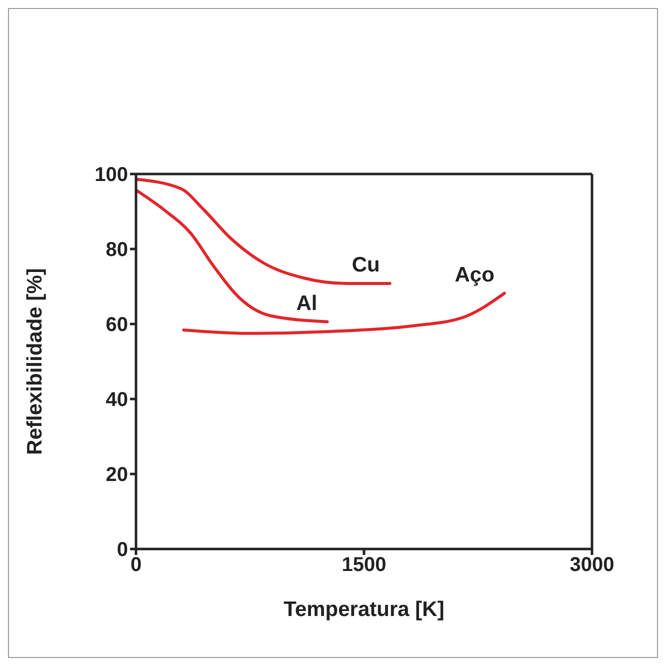 Image resolution: width=666 pixels, height=668 pixels. What do you see at coordinates (474, 274) in the screenshot?
I see `series-label: Aço` at bounding box center [474, 274].